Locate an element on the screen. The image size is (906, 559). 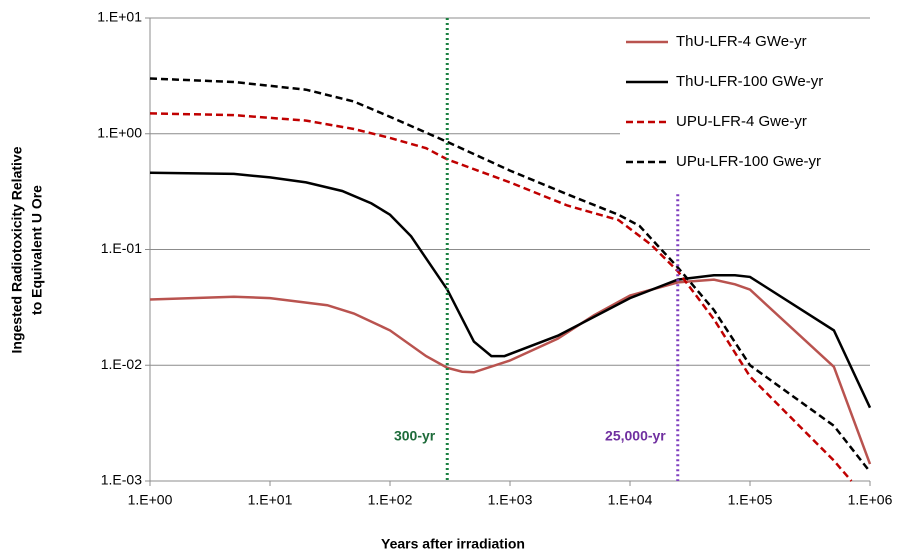
x-axis-label: Years after irradiation is located at coordinates (453, 544).